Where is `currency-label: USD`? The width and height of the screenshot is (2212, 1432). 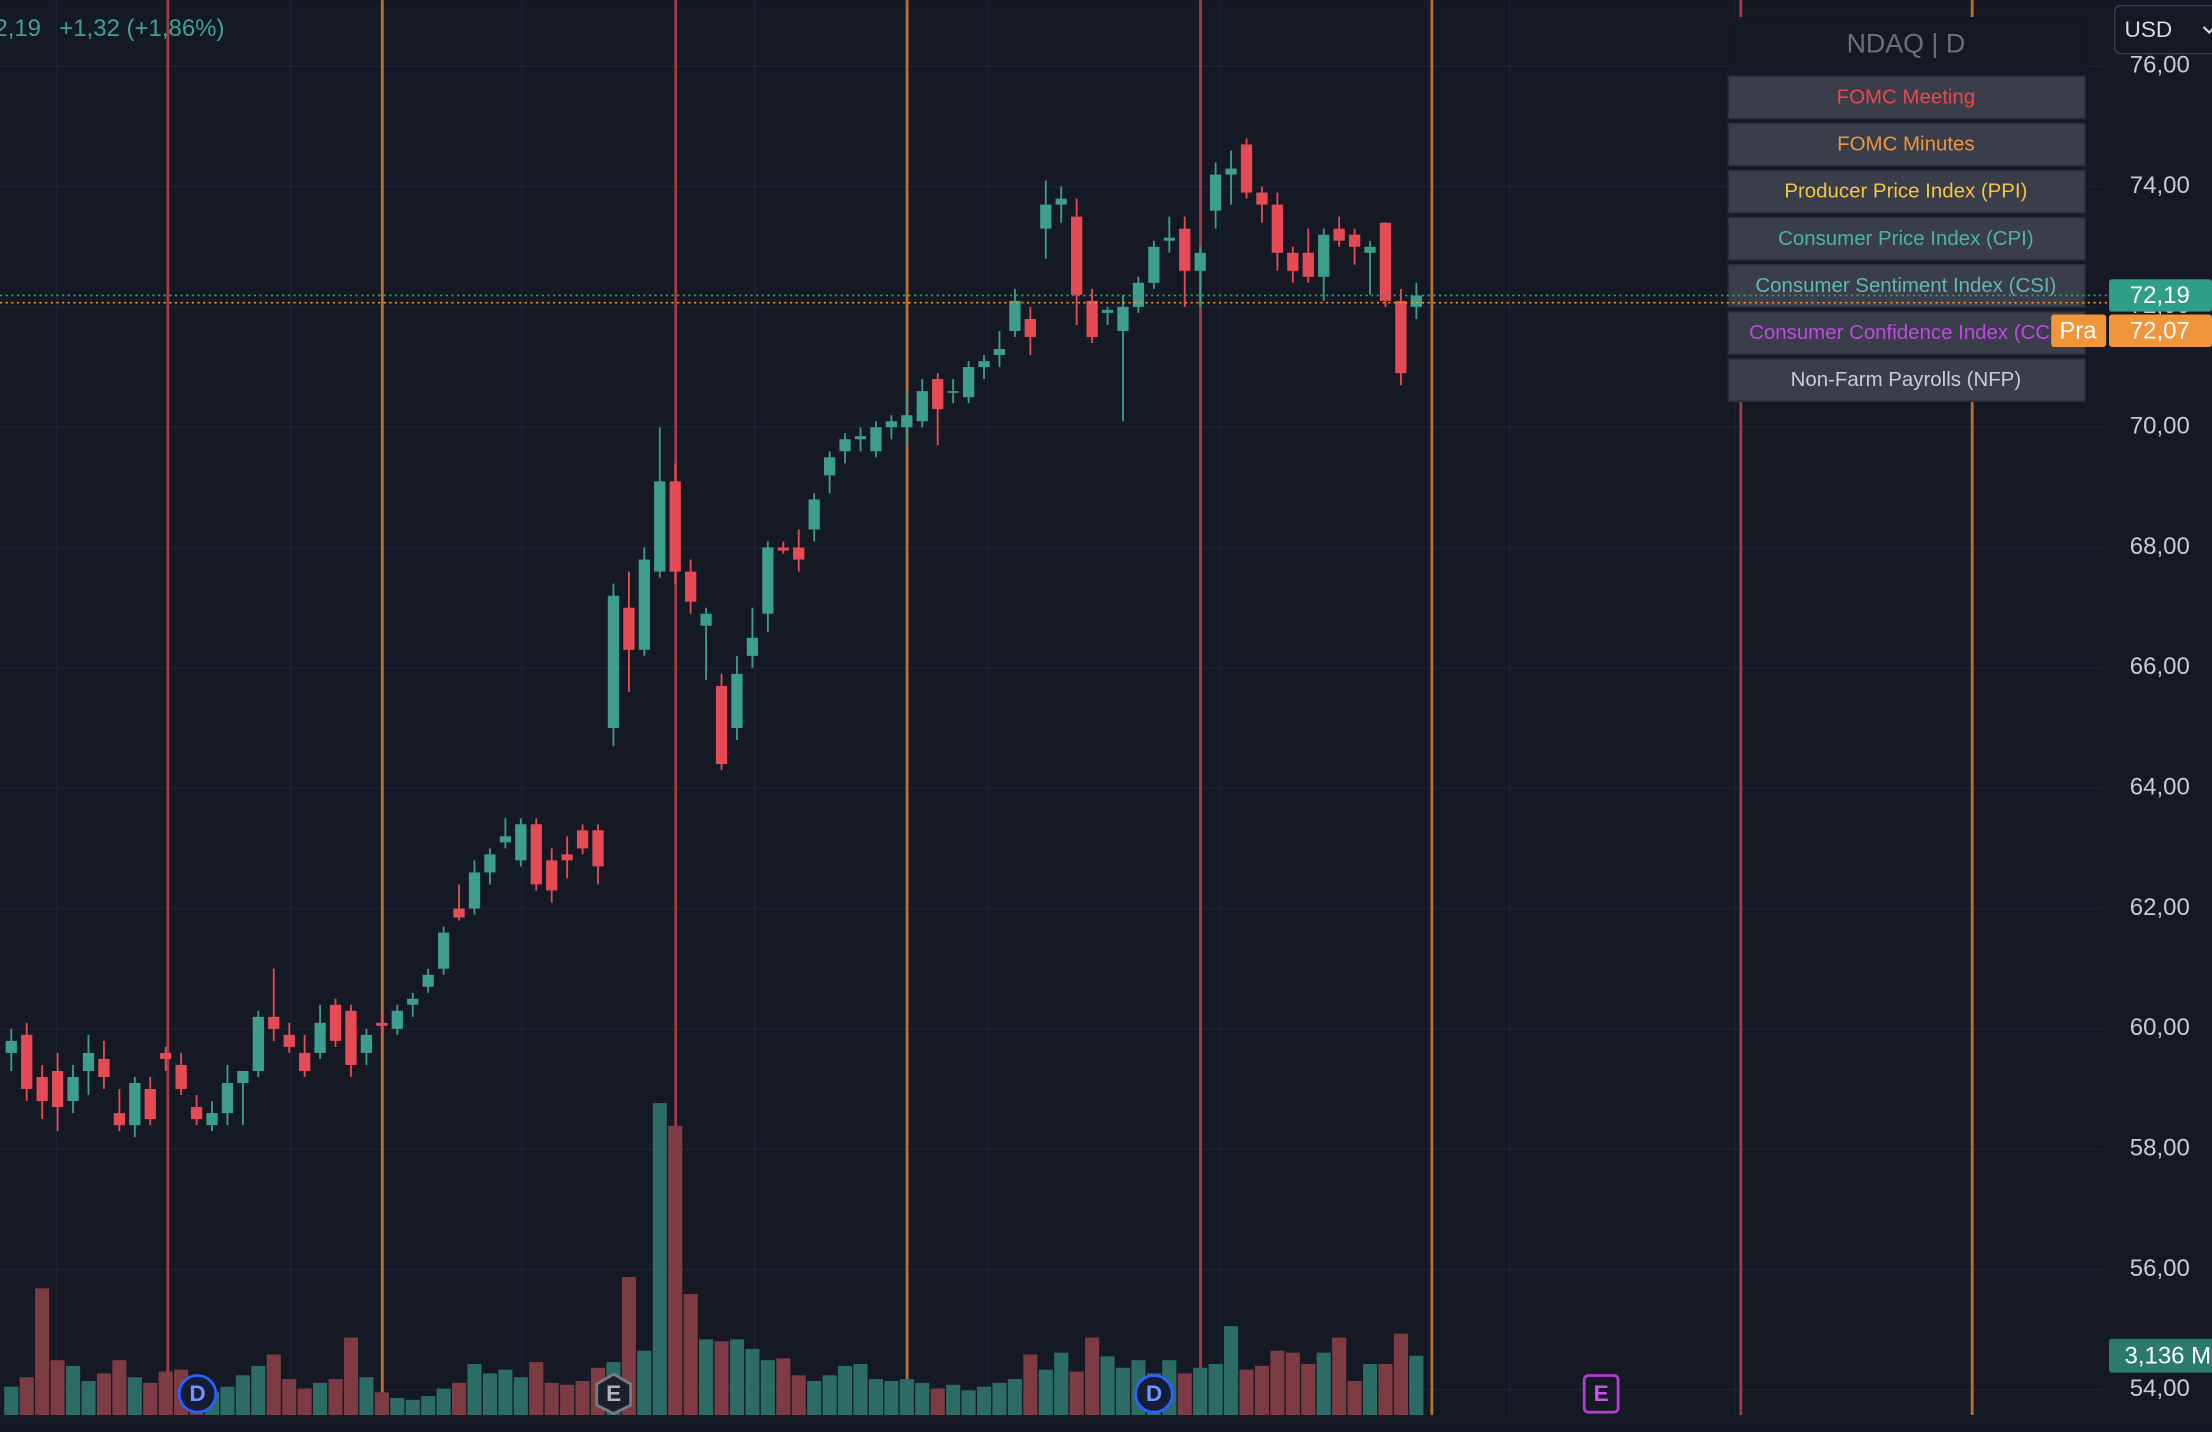 currency-label: USD is located at coordinates (2149, 29).